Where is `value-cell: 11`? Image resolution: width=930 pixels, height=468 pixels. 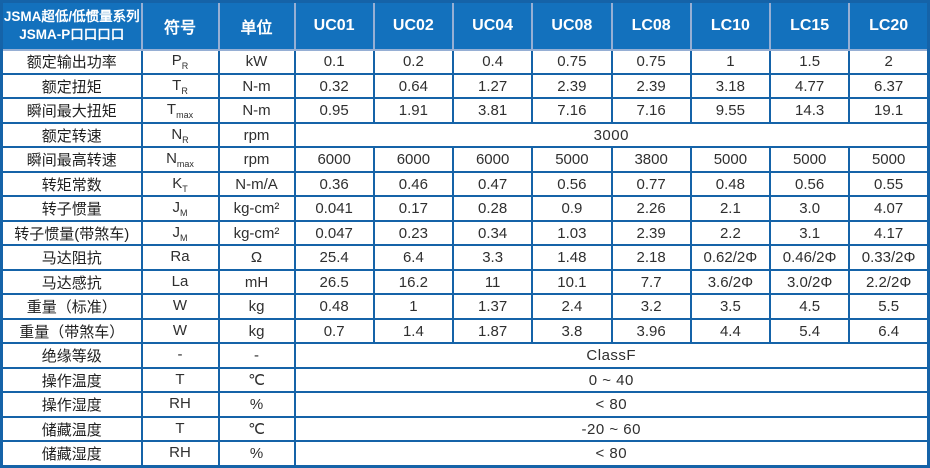 value-cell: 11 is located at coordinates (492, 282).